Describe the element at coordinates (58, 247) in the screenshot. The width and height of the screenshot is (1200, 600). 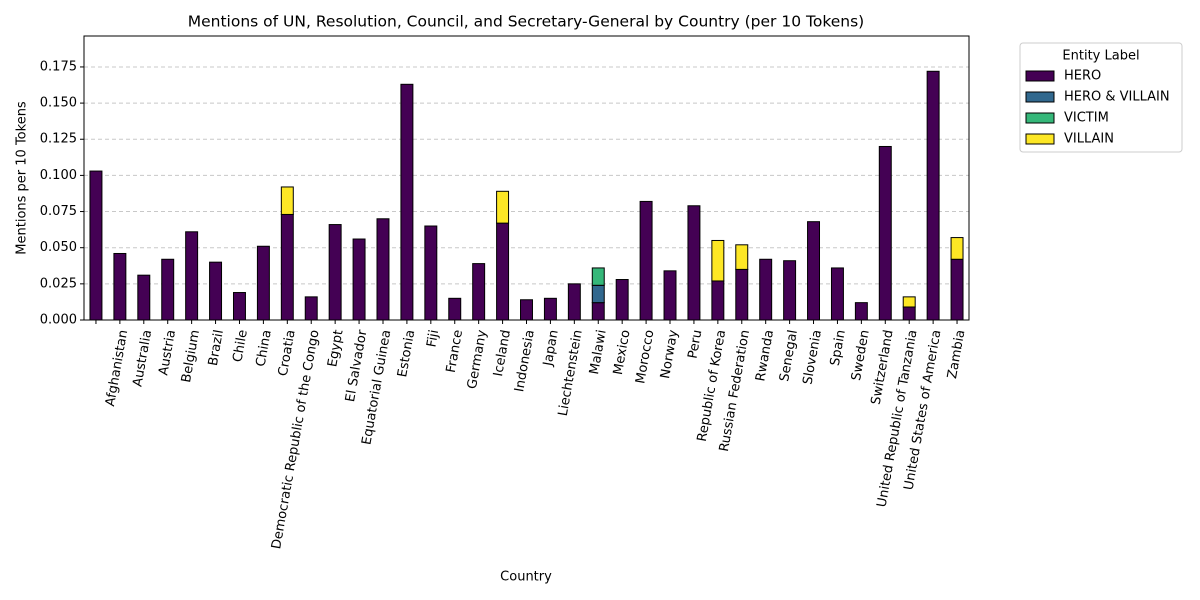
I see `y-tick-label: 0.050` at that location.